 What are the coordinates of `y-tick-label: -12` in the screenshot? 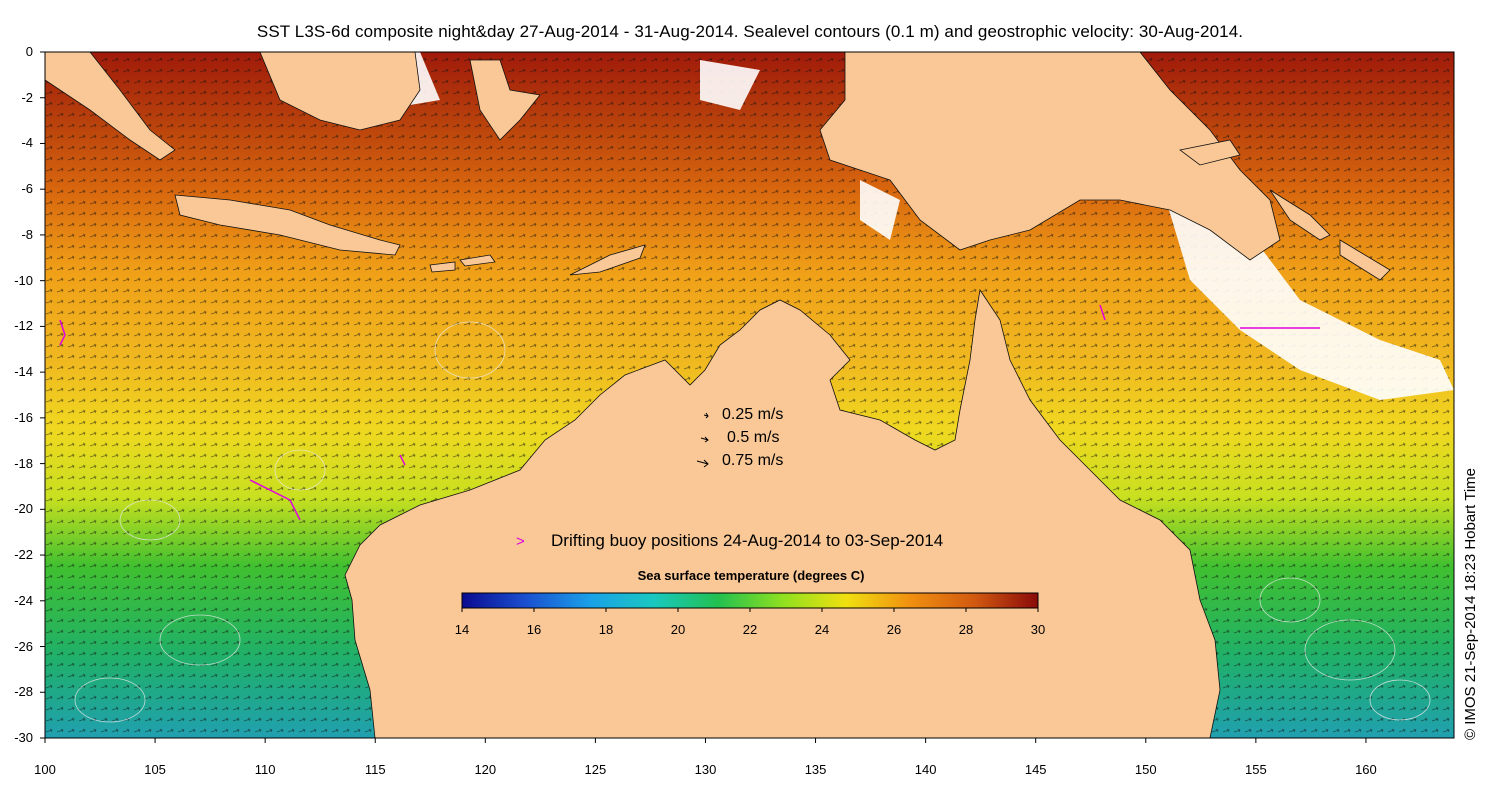 It's located at (23, 326).